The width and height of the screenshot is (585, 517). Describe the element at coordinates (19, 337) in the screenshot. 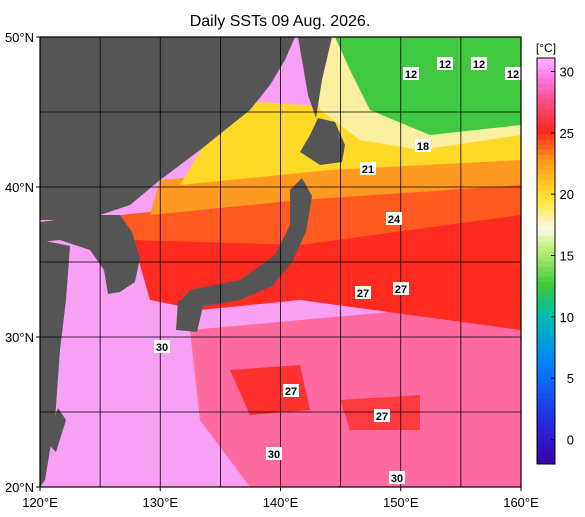

I see `lat-tick-label: 30°N` at that location.